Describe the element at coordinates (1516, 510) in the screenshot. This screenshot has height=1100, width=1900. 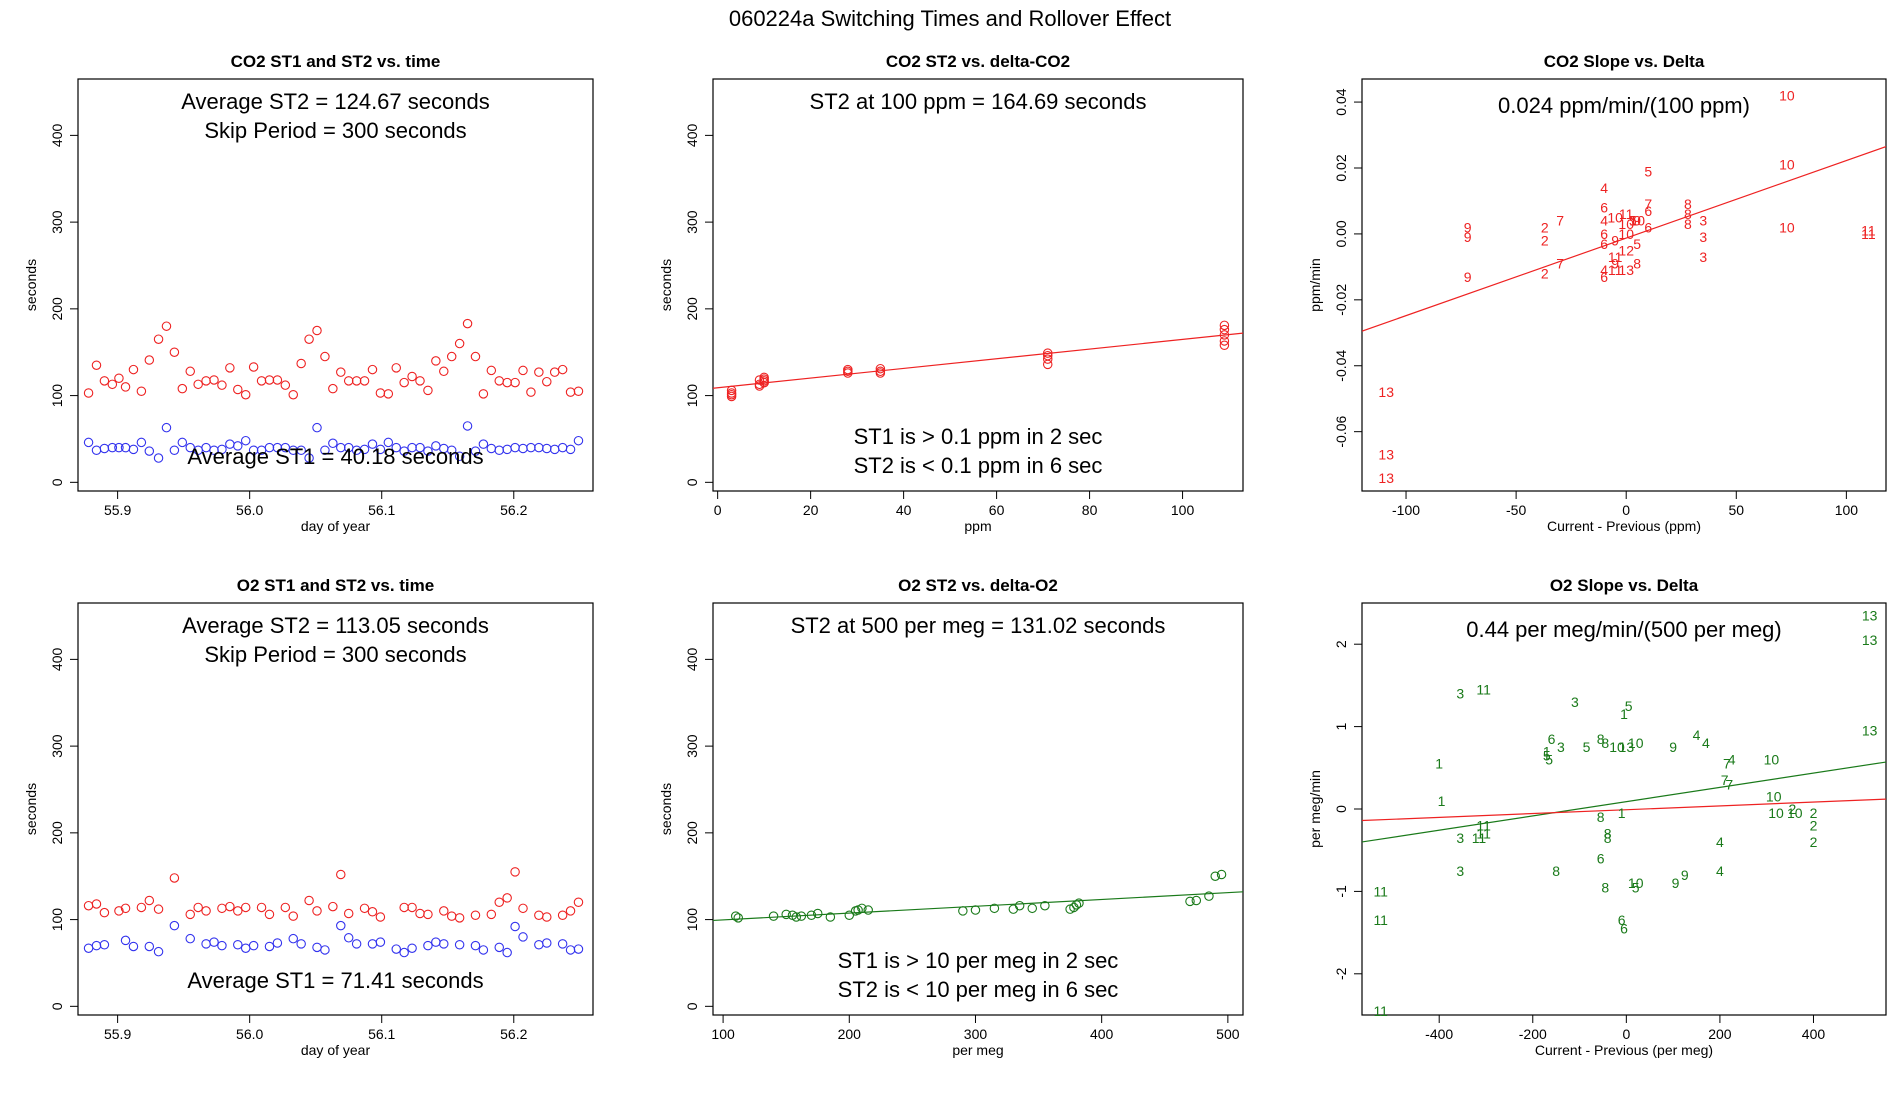
I see `x-tick-label: -50` at that location.